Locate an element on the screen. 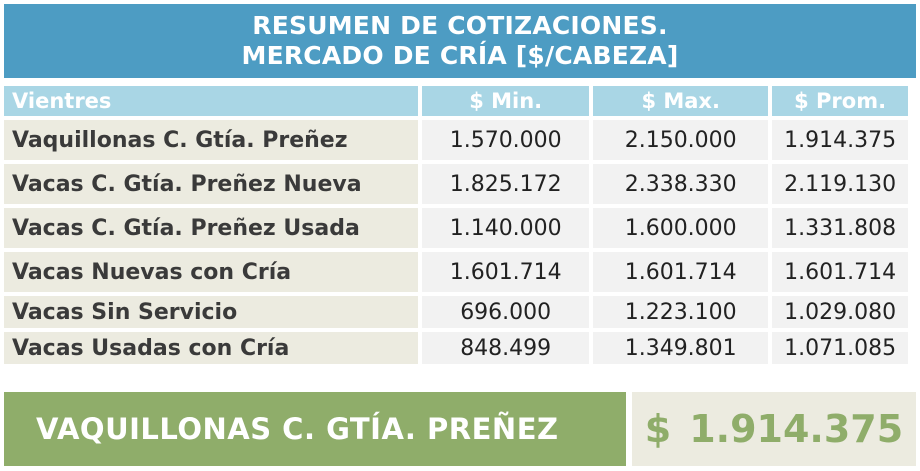 This screenshot has width=920, height=471. row-label: Vacas Usadas con Cría is located at coordinates (211, 348).